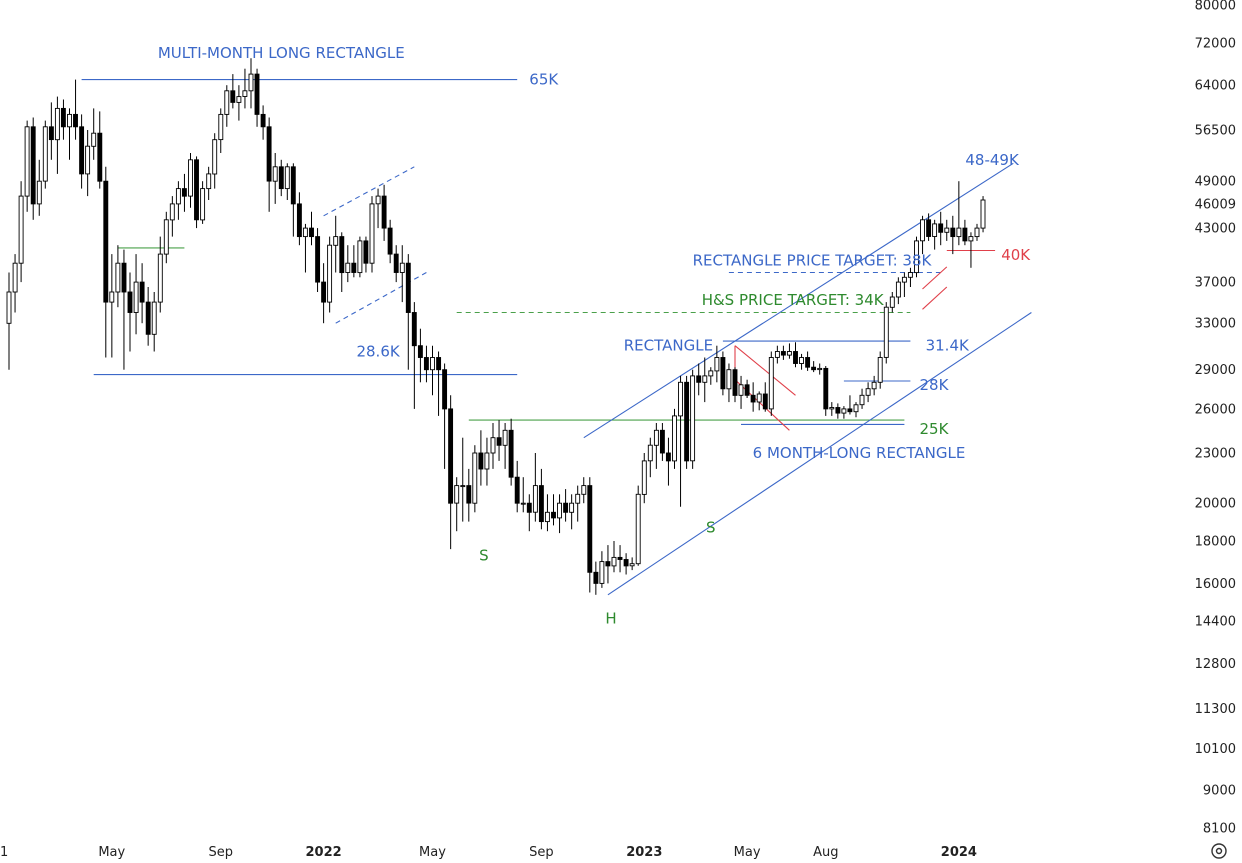  Describe the element at coordinates (1215, 454) in the screenshot. I see `y-tick-label: 23000` at that location.